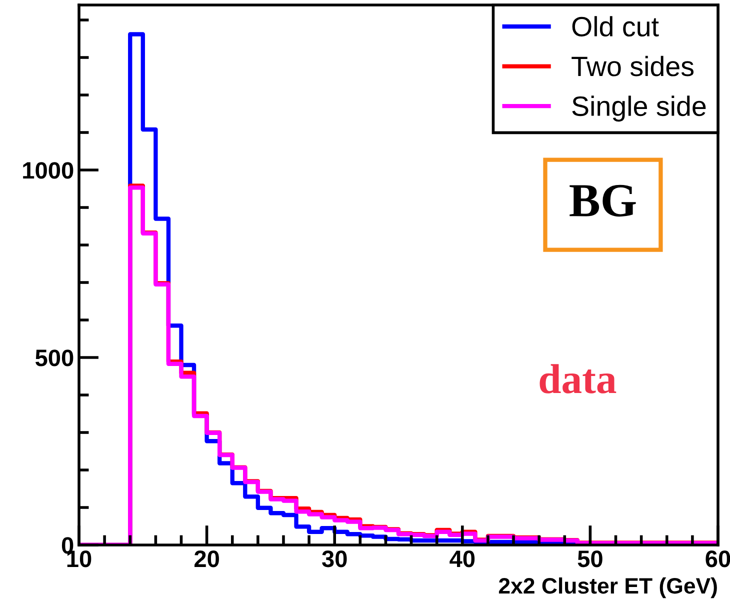 This screenshot has height=612, width=730. I want to click on y-tick-label: 1000, so click(48, 170).